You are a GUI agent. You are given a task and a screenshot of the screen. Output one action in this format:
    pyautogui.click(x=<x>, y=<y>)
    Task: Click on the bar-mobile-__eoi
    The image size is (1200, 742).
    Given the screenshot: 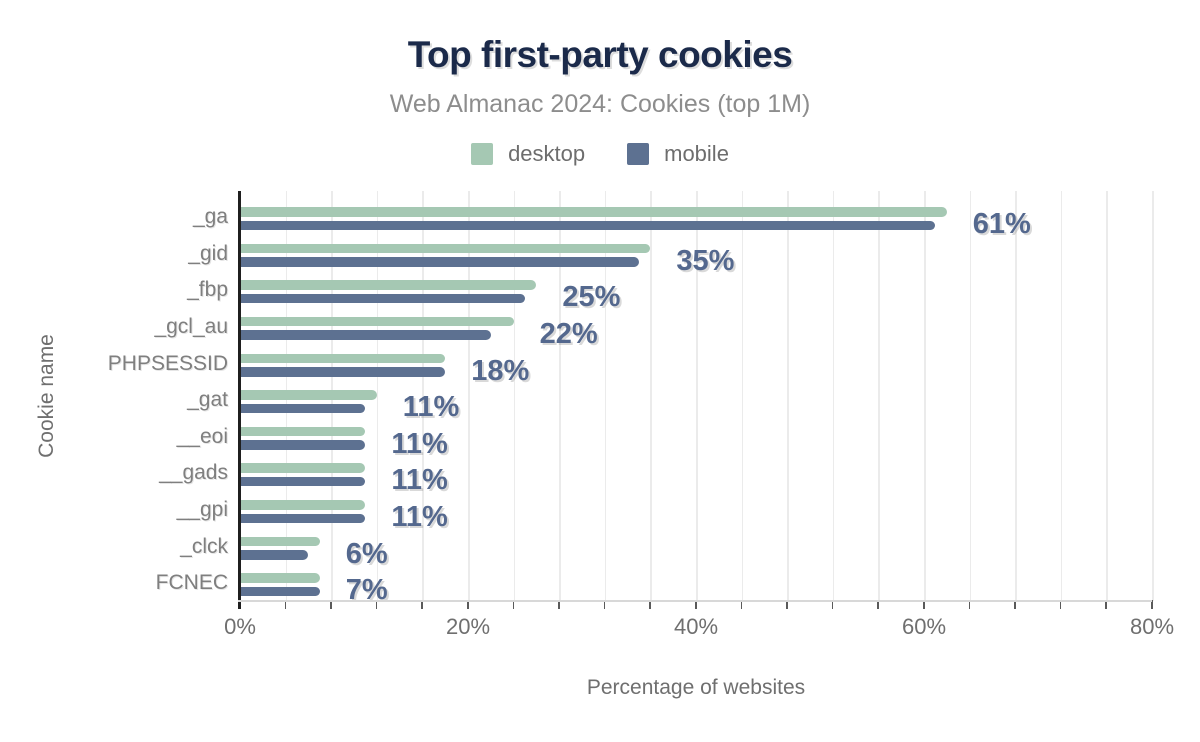 What is the action you would take?
    pyautogui.click(x=303, y=445)
    